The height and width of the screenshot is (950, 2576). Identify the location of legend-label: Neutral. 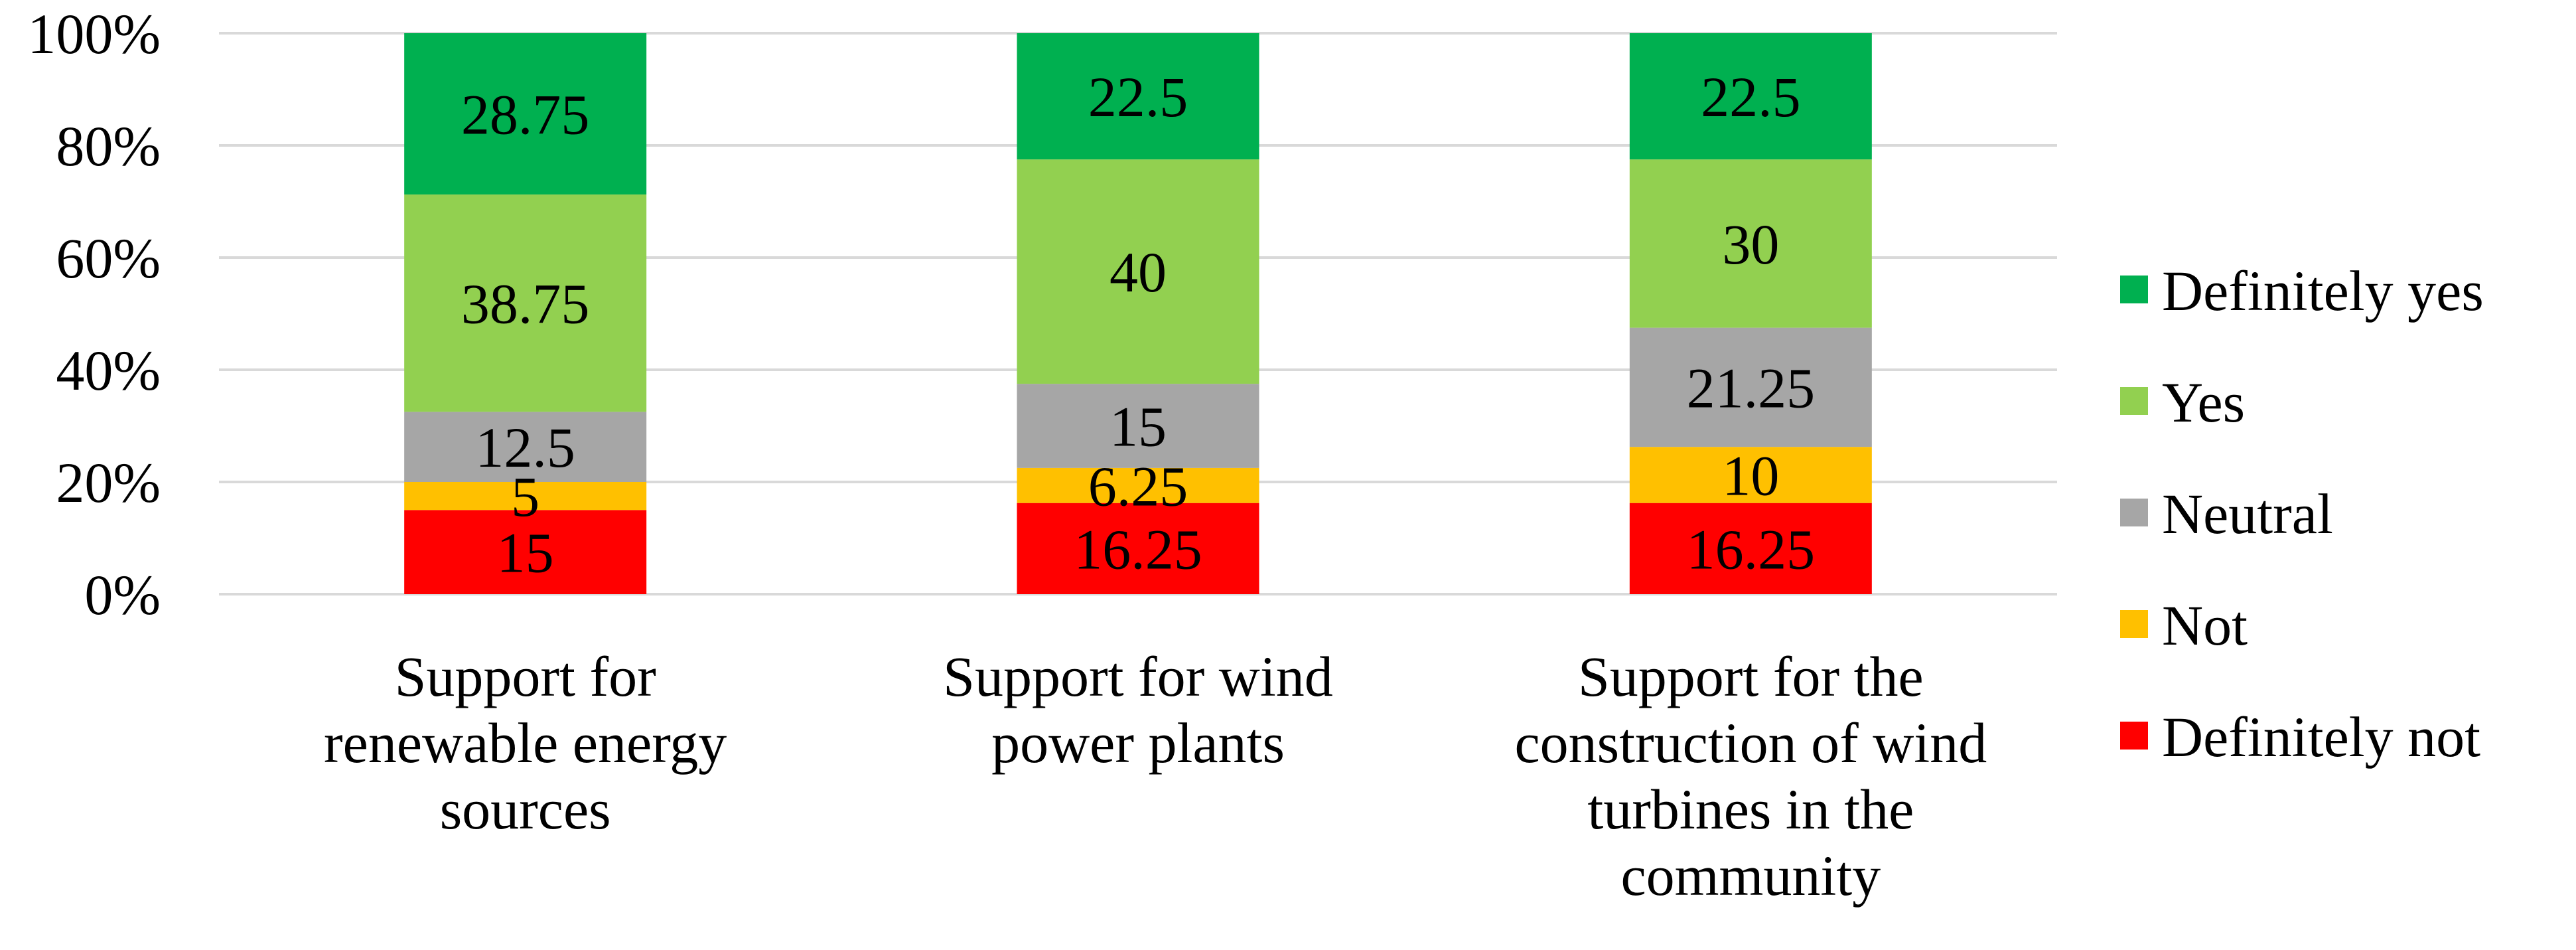
(2248, 514).